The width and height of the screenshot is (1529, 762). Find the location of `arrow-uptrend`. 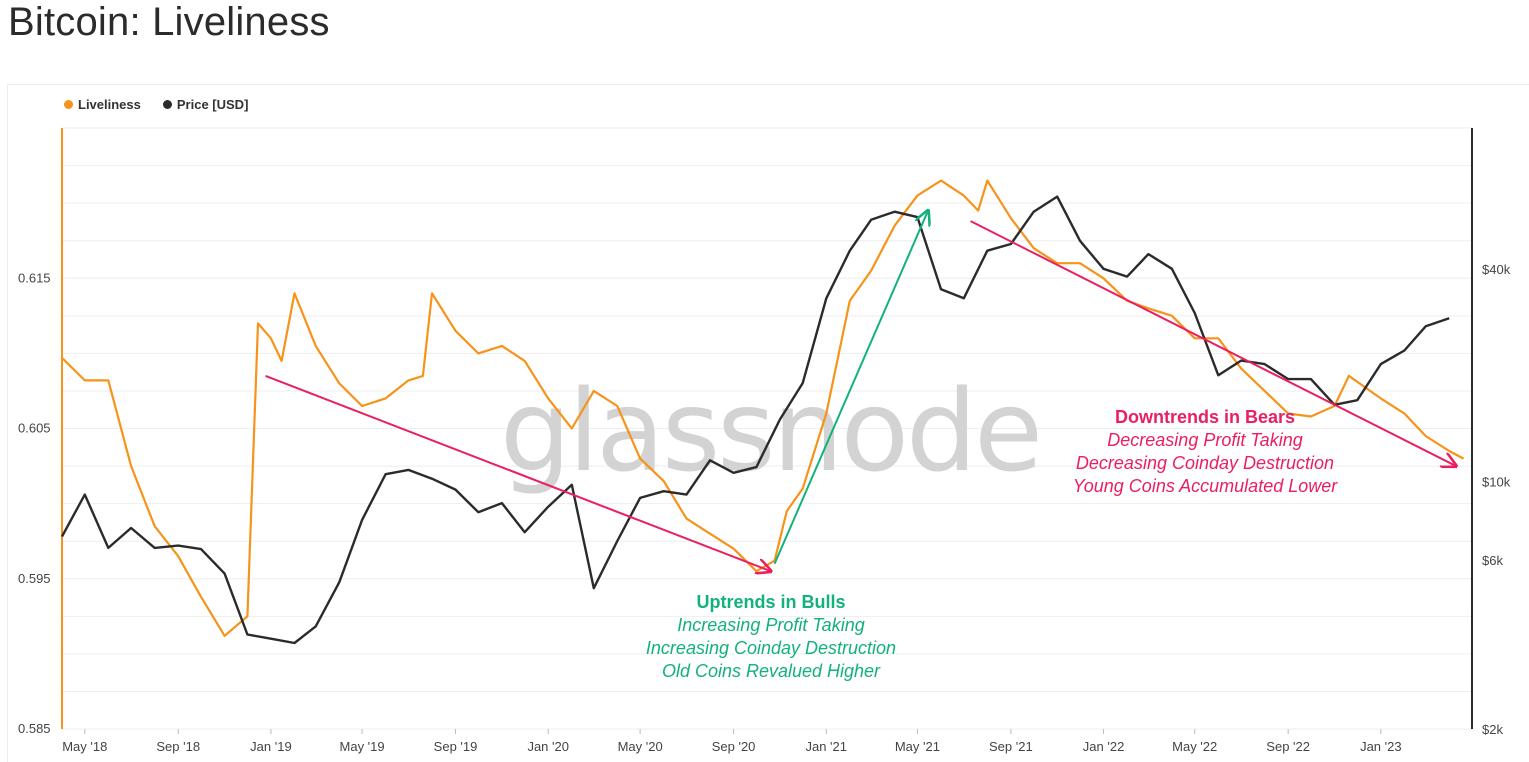

arrow-uptrend is located at coordinates (850, 388).